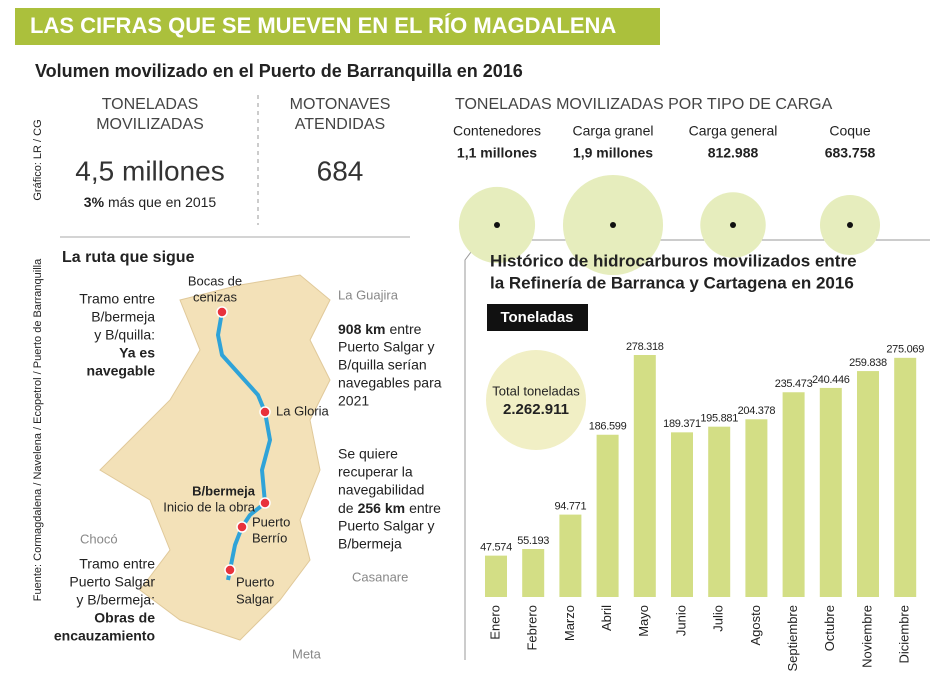  I want to click on place: cenizas, so click(215, 296).